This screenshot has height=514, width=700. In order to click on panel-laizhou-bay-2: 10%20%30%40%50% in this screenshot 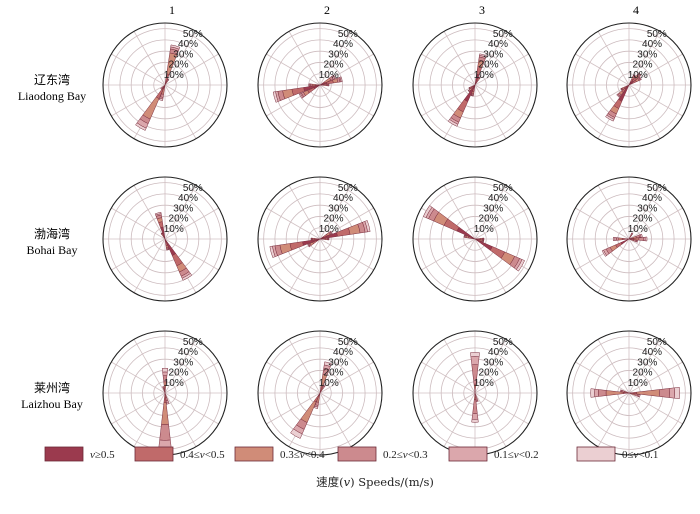, I will do `click(320, 393)`.